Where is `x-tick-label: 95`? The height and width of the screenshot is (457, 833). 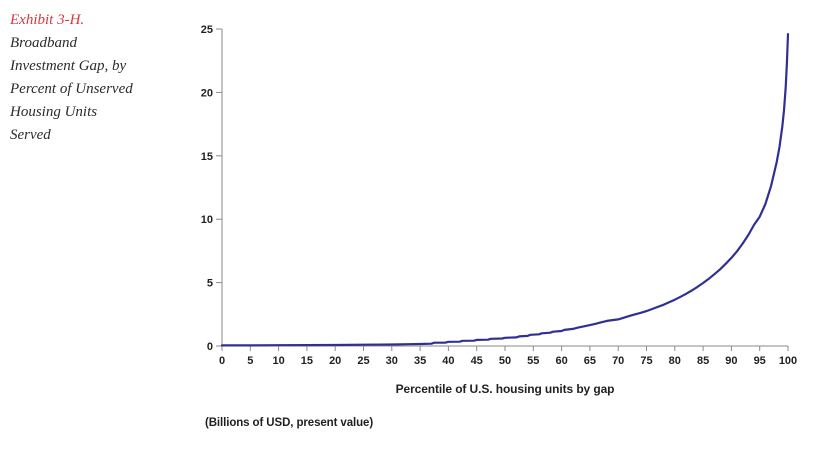
x-tick-label: 95 is located at coordinates (760, 361).